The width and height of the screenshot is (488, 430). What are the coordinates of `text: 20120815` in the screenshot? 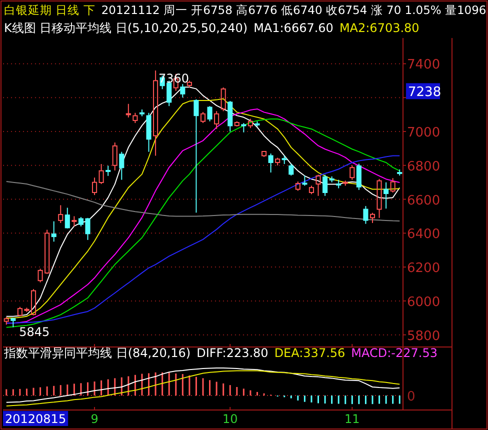 It's located at (35, 419).